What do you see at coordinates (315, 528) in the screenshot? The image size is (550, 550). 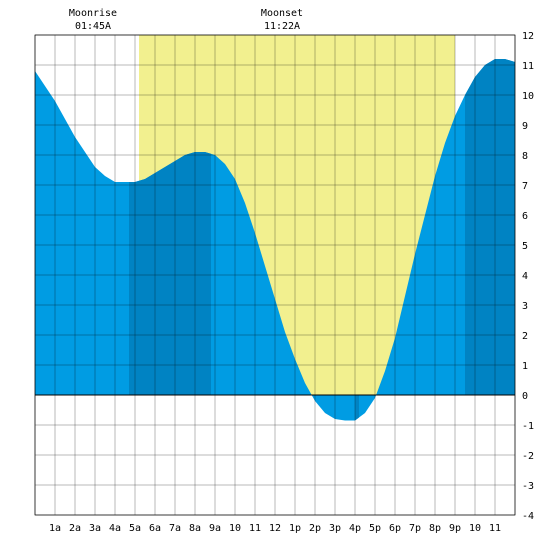 I see `x-tick-label: 2p` at bounding box center [315, 528].